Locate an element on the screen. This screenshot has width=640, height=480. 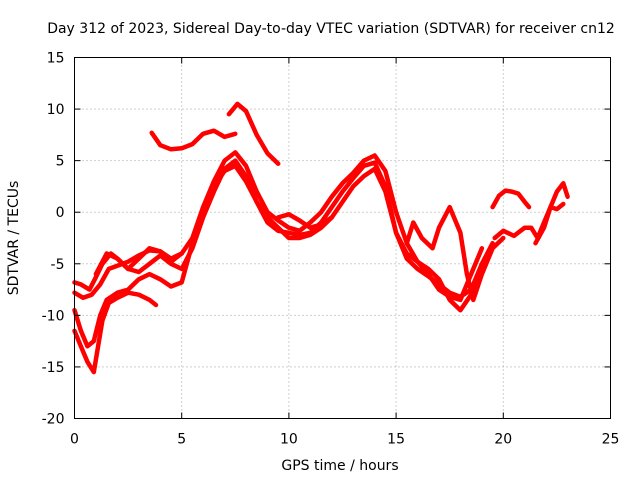
y-tick-label: 10 is located at coordinates (56, 110).